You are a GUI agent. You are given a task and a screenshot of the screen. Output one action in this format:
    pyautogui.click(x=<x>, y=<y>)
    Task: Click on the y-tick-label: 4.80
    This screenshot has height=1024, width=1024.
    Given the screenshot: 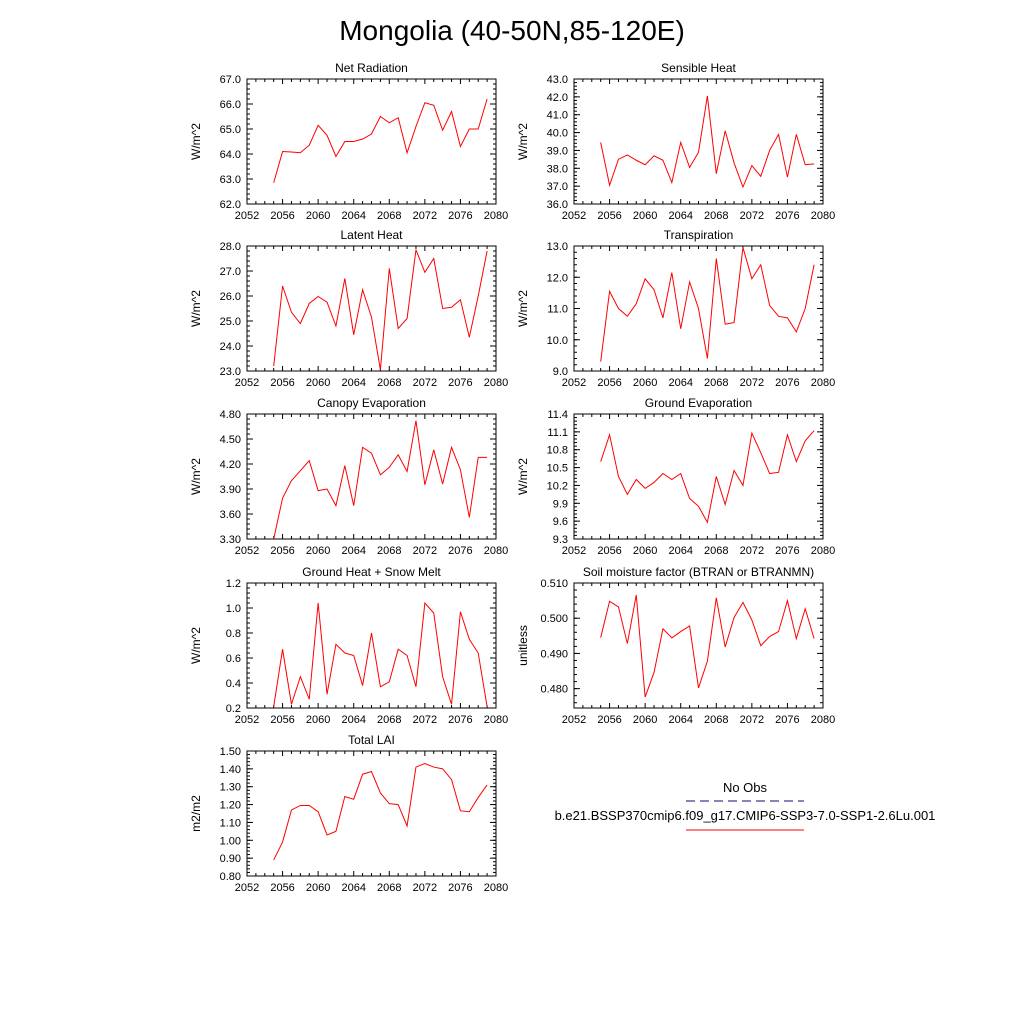 What is the action you would take?
    pyautogui.click(x=230, y=415)
    